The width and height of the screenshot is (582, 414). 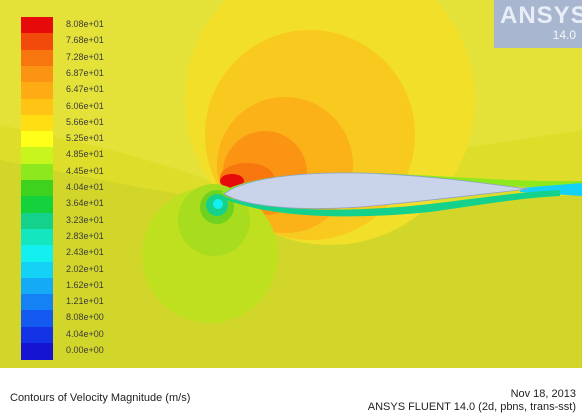 I want to click on plot-date: Nov 18, 2013, so click(x=543, y=394).